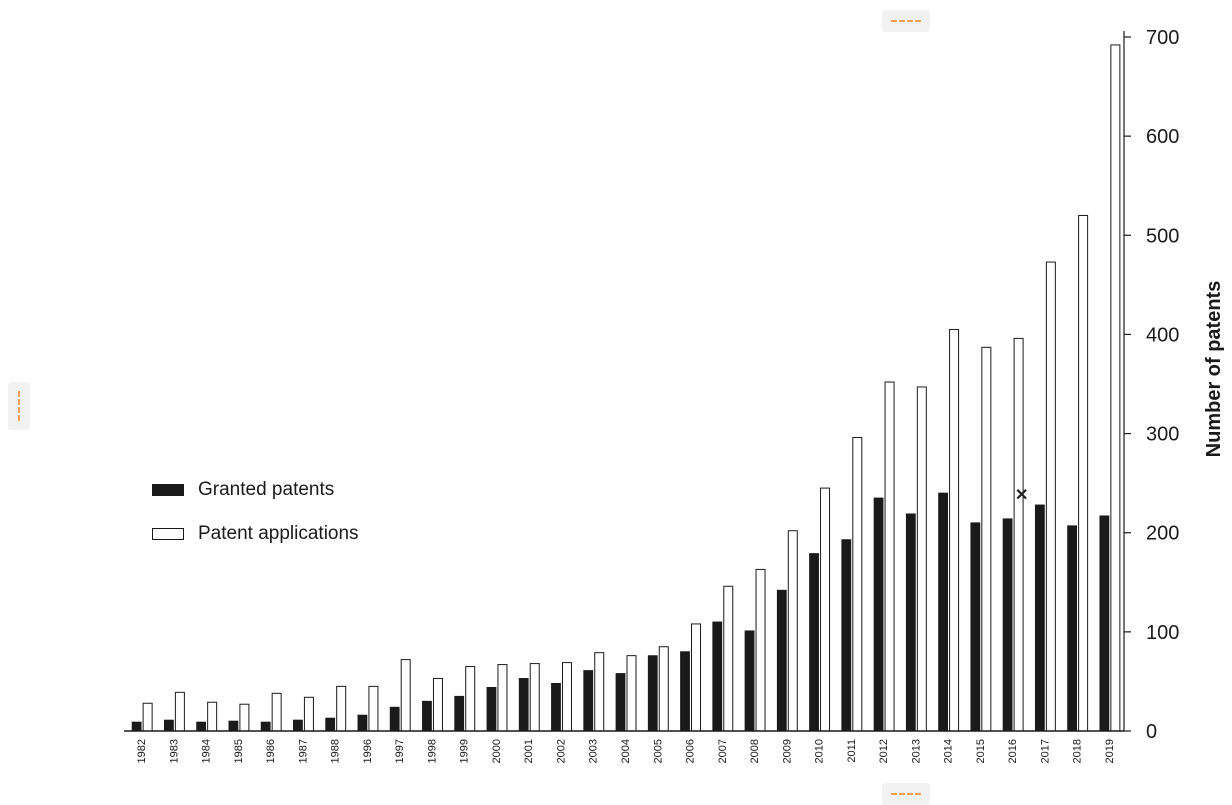 Image resolution: width=1232 pixels, height=805 pixels. What do you see at coordinates (1162, 534) in the screenshot?
I see `y-tick-label: 200` at bounding box center [1162, 534].